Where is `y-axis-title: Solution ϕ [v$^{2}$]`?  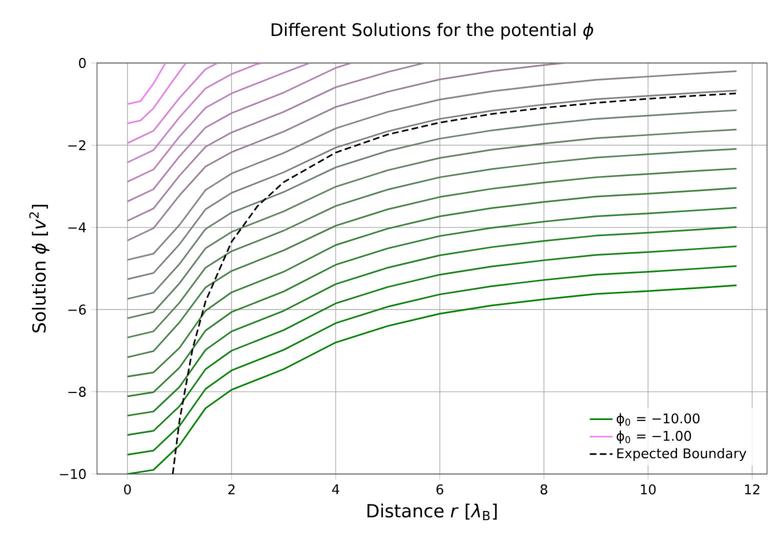
y-axis-title: Solution ϕ [v$^{2}$] is located at coordinates (39, 268).